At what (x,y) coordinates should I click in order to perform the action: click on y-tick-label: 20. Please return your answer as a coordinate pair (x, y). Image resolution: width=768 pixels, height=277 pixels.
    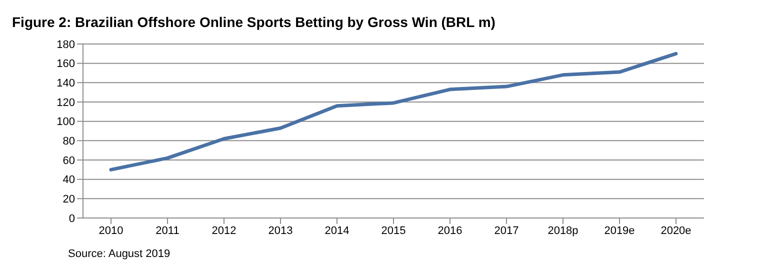
    Looking at the image, I should click on (68, 200).